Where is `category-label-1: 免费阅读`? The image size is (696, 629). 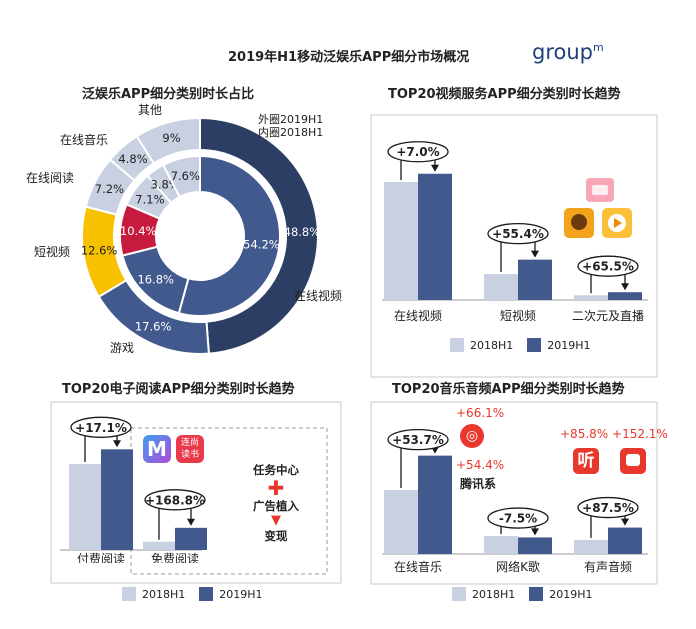 category-label-1: 免费阅读 is located at coordinates (175, 557).